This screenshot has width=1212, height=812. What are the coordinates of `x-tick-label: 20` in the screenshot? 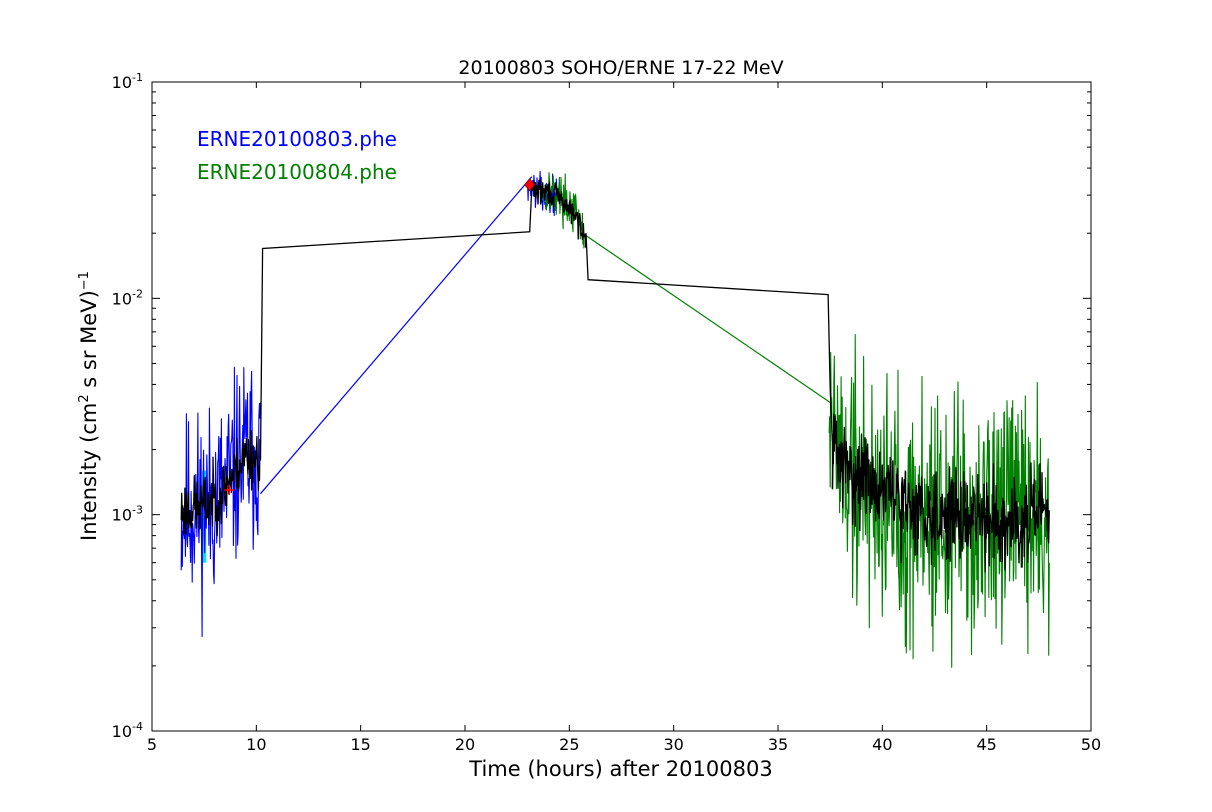 It's located at (465, 744).